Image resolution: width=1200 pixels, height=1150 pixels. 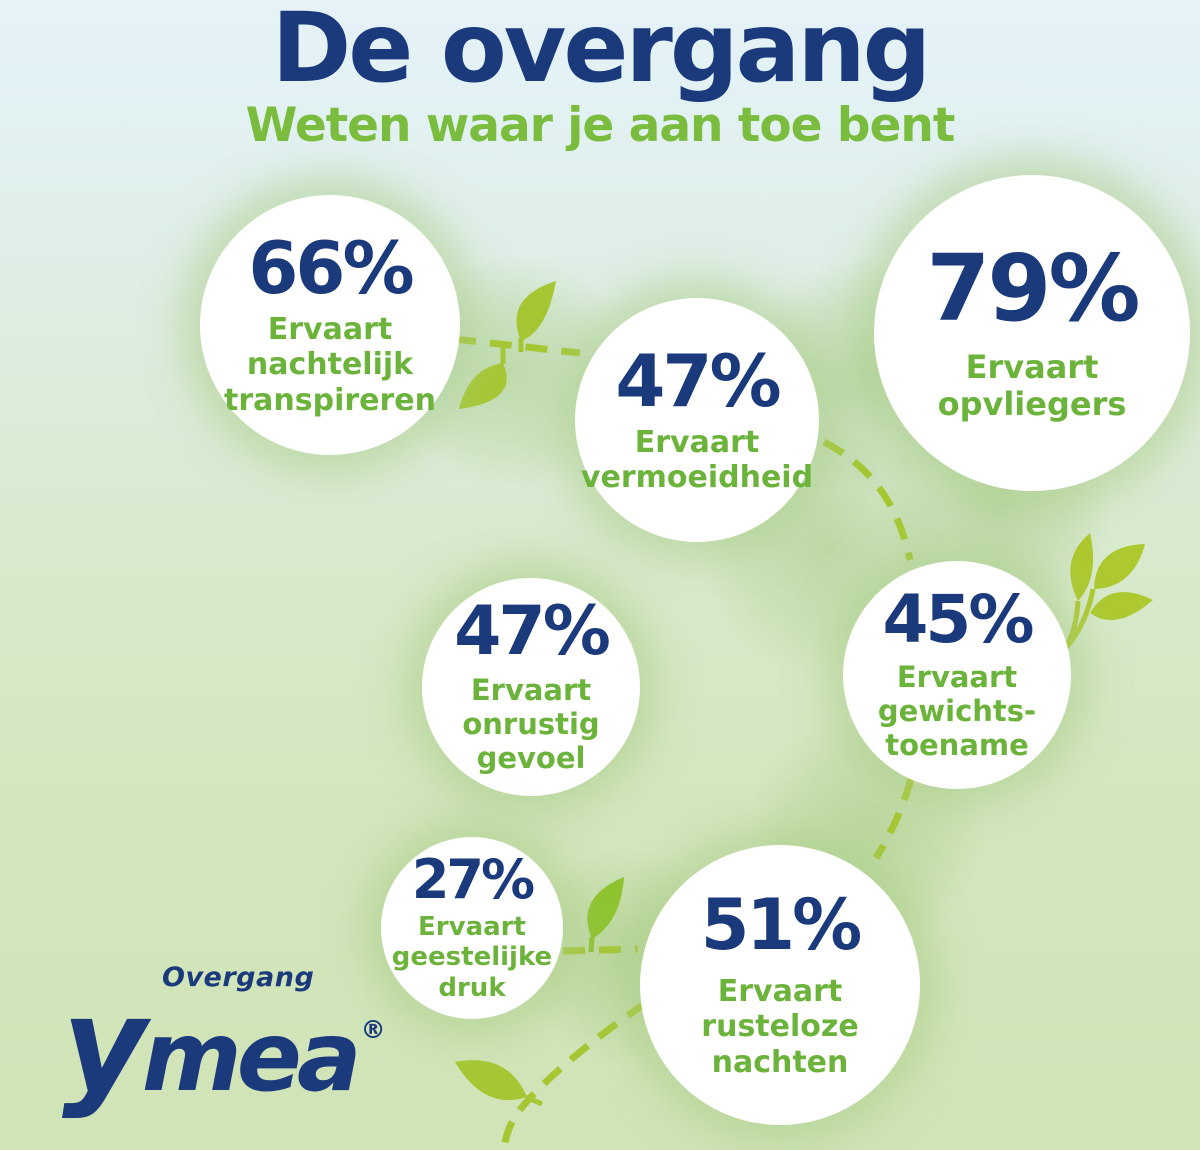 I want to click on ymea-logo-wordmark: ymea ®, so click(x=224, y=1045).